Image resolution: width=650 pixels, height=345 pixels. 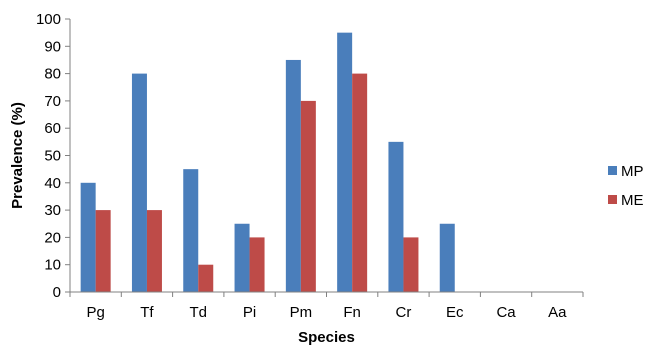 What do you see at coordinates (411, 264) in the screenshot?
I see `bar-me-cr` at bounding box center [411, 264].